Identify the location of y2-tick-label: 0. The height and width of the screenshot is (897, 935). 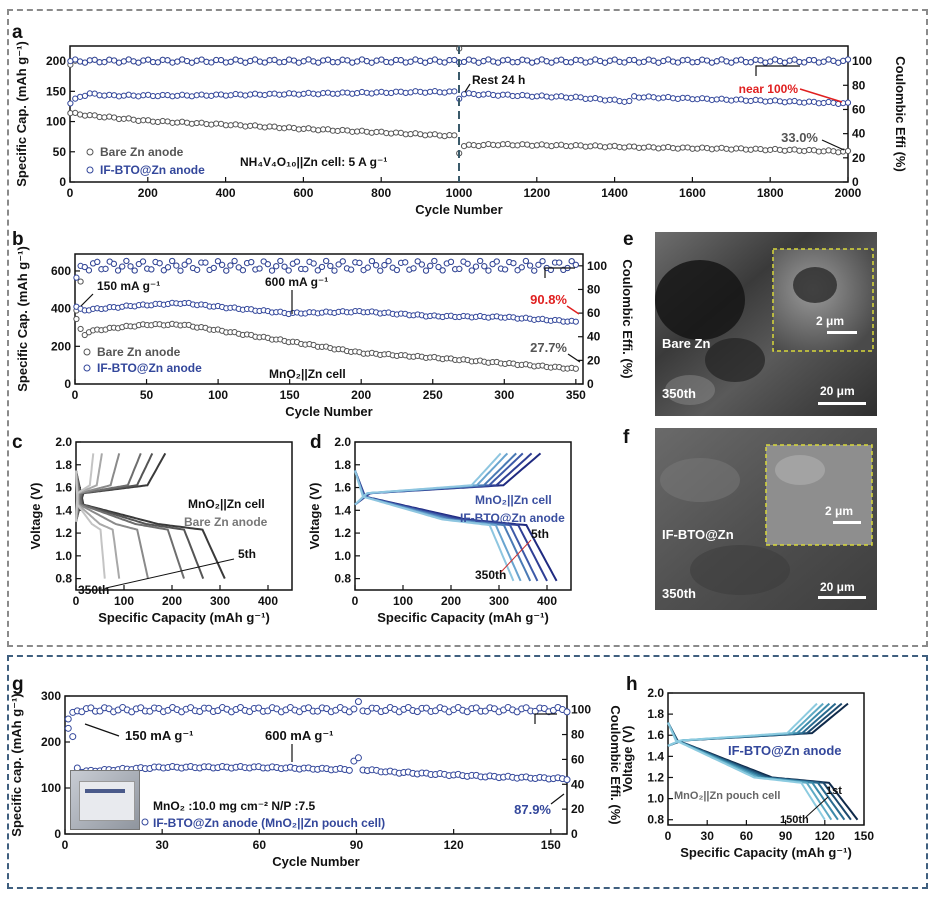
(590, 384).